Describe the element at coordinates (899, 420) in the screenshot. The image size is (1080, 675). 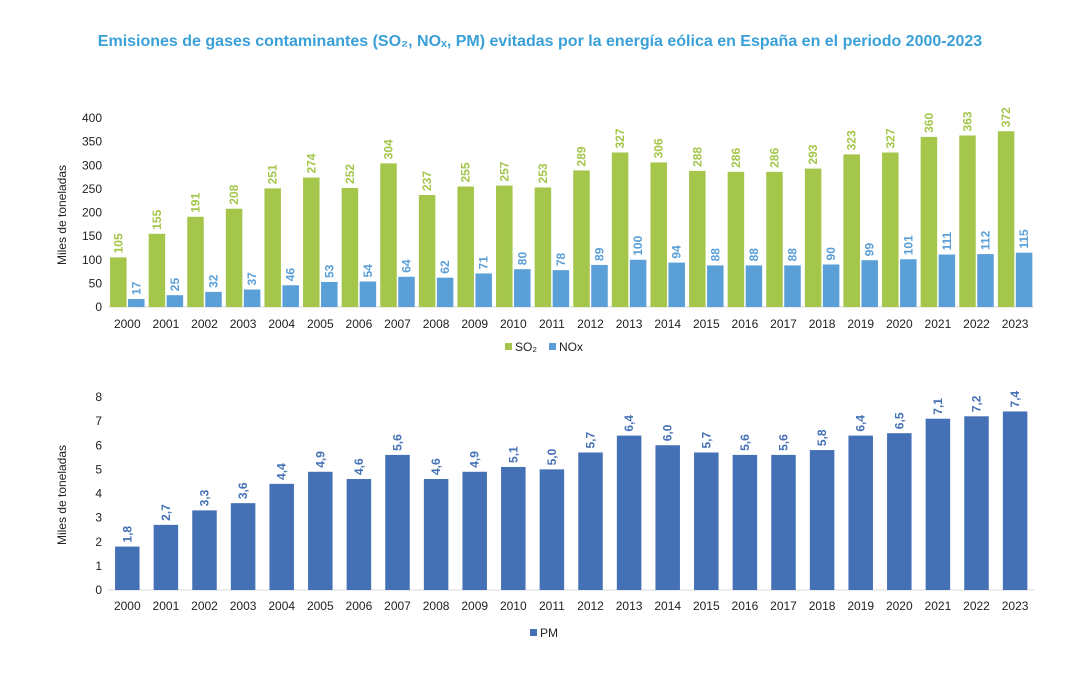
I see `data-label: 6,5` at that location.